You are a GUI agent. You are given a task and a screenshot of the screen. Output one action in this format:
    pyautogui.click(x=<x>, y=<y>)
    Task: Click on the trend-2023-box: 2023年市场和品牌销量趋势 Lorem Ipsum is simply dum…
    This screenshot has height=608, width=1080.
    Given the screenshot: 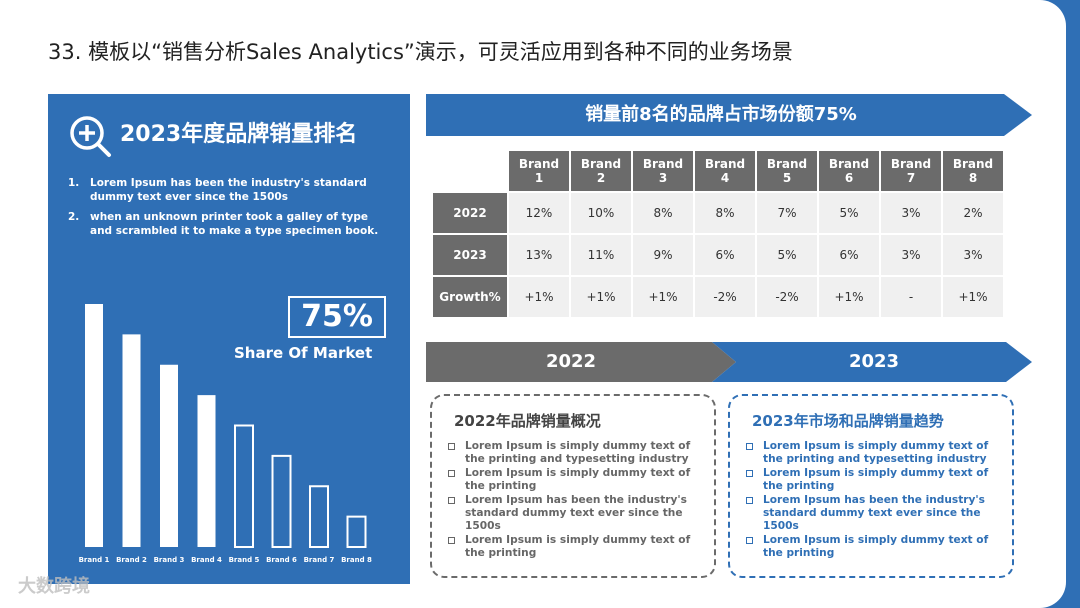 What is the action you would take?
    pyautogui.click(x=871, y=486)
    